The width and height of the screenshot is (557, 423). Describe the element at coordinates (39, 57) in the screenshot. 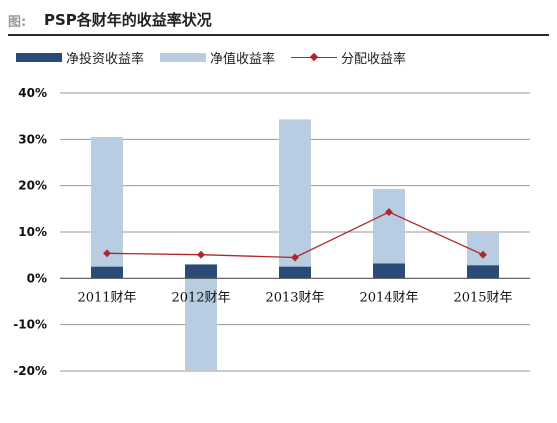

I see `legend-swatch-net-investment` at that location.